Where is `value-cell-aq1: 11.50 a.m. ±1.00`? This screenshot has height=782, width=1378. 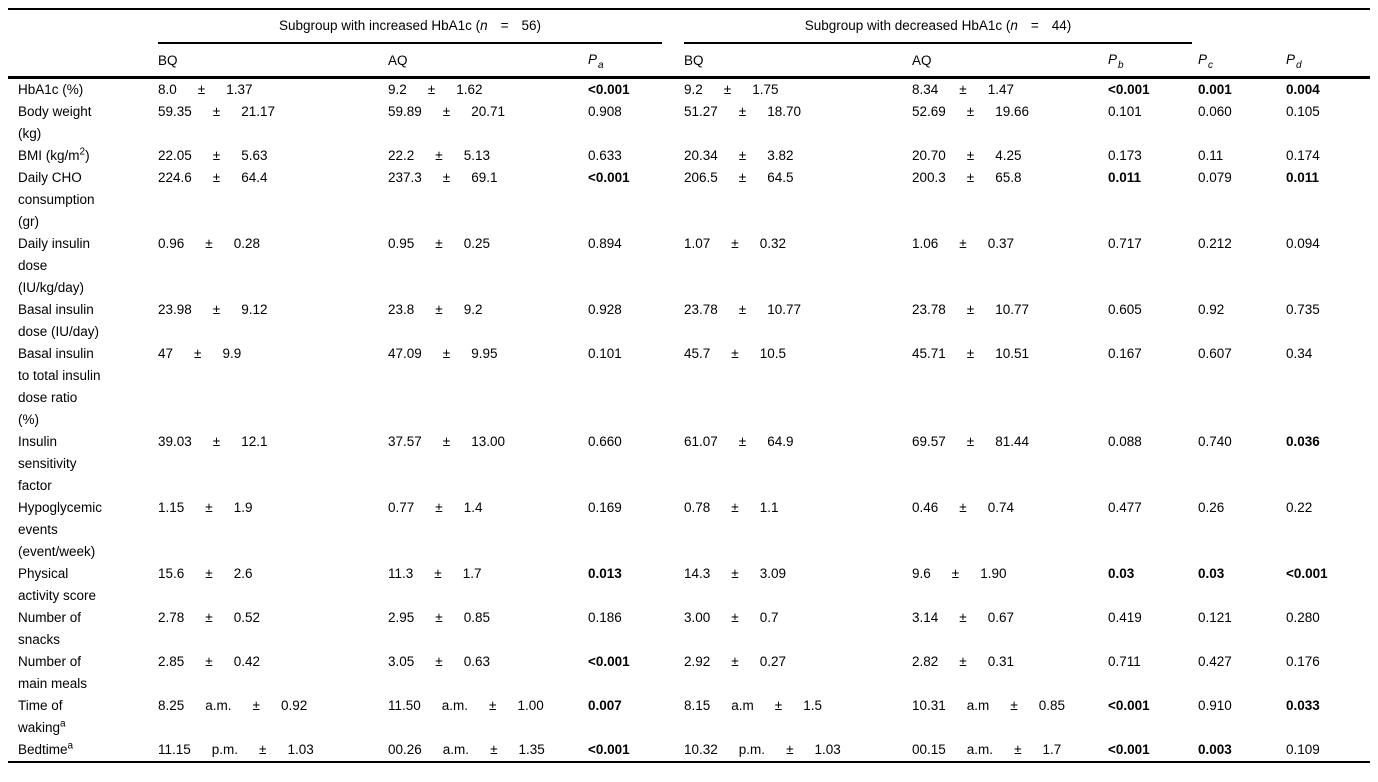
value-cell-aq1: 11.50 a.m. ±1.00 is located at coordinates (488, 706).